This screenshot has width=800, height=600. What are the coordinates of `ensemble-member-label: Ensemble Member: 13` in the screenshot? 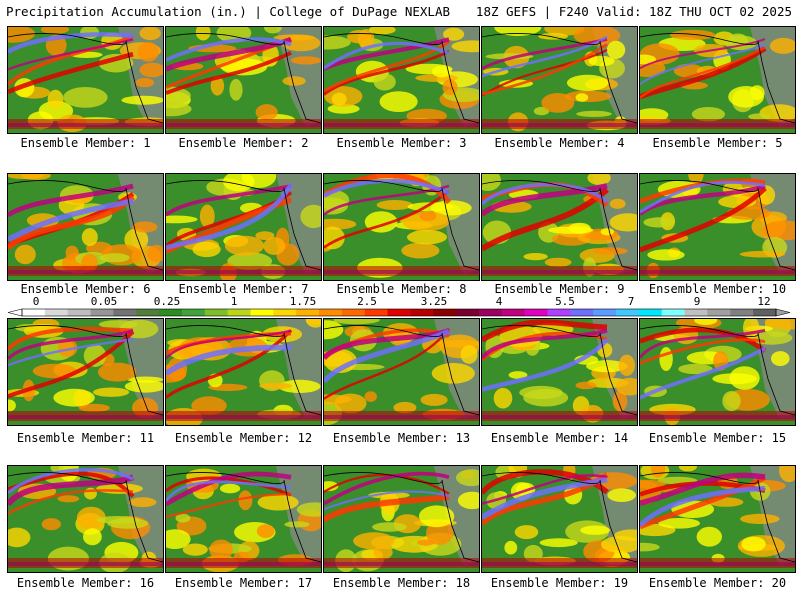 It's located at (401, 438).